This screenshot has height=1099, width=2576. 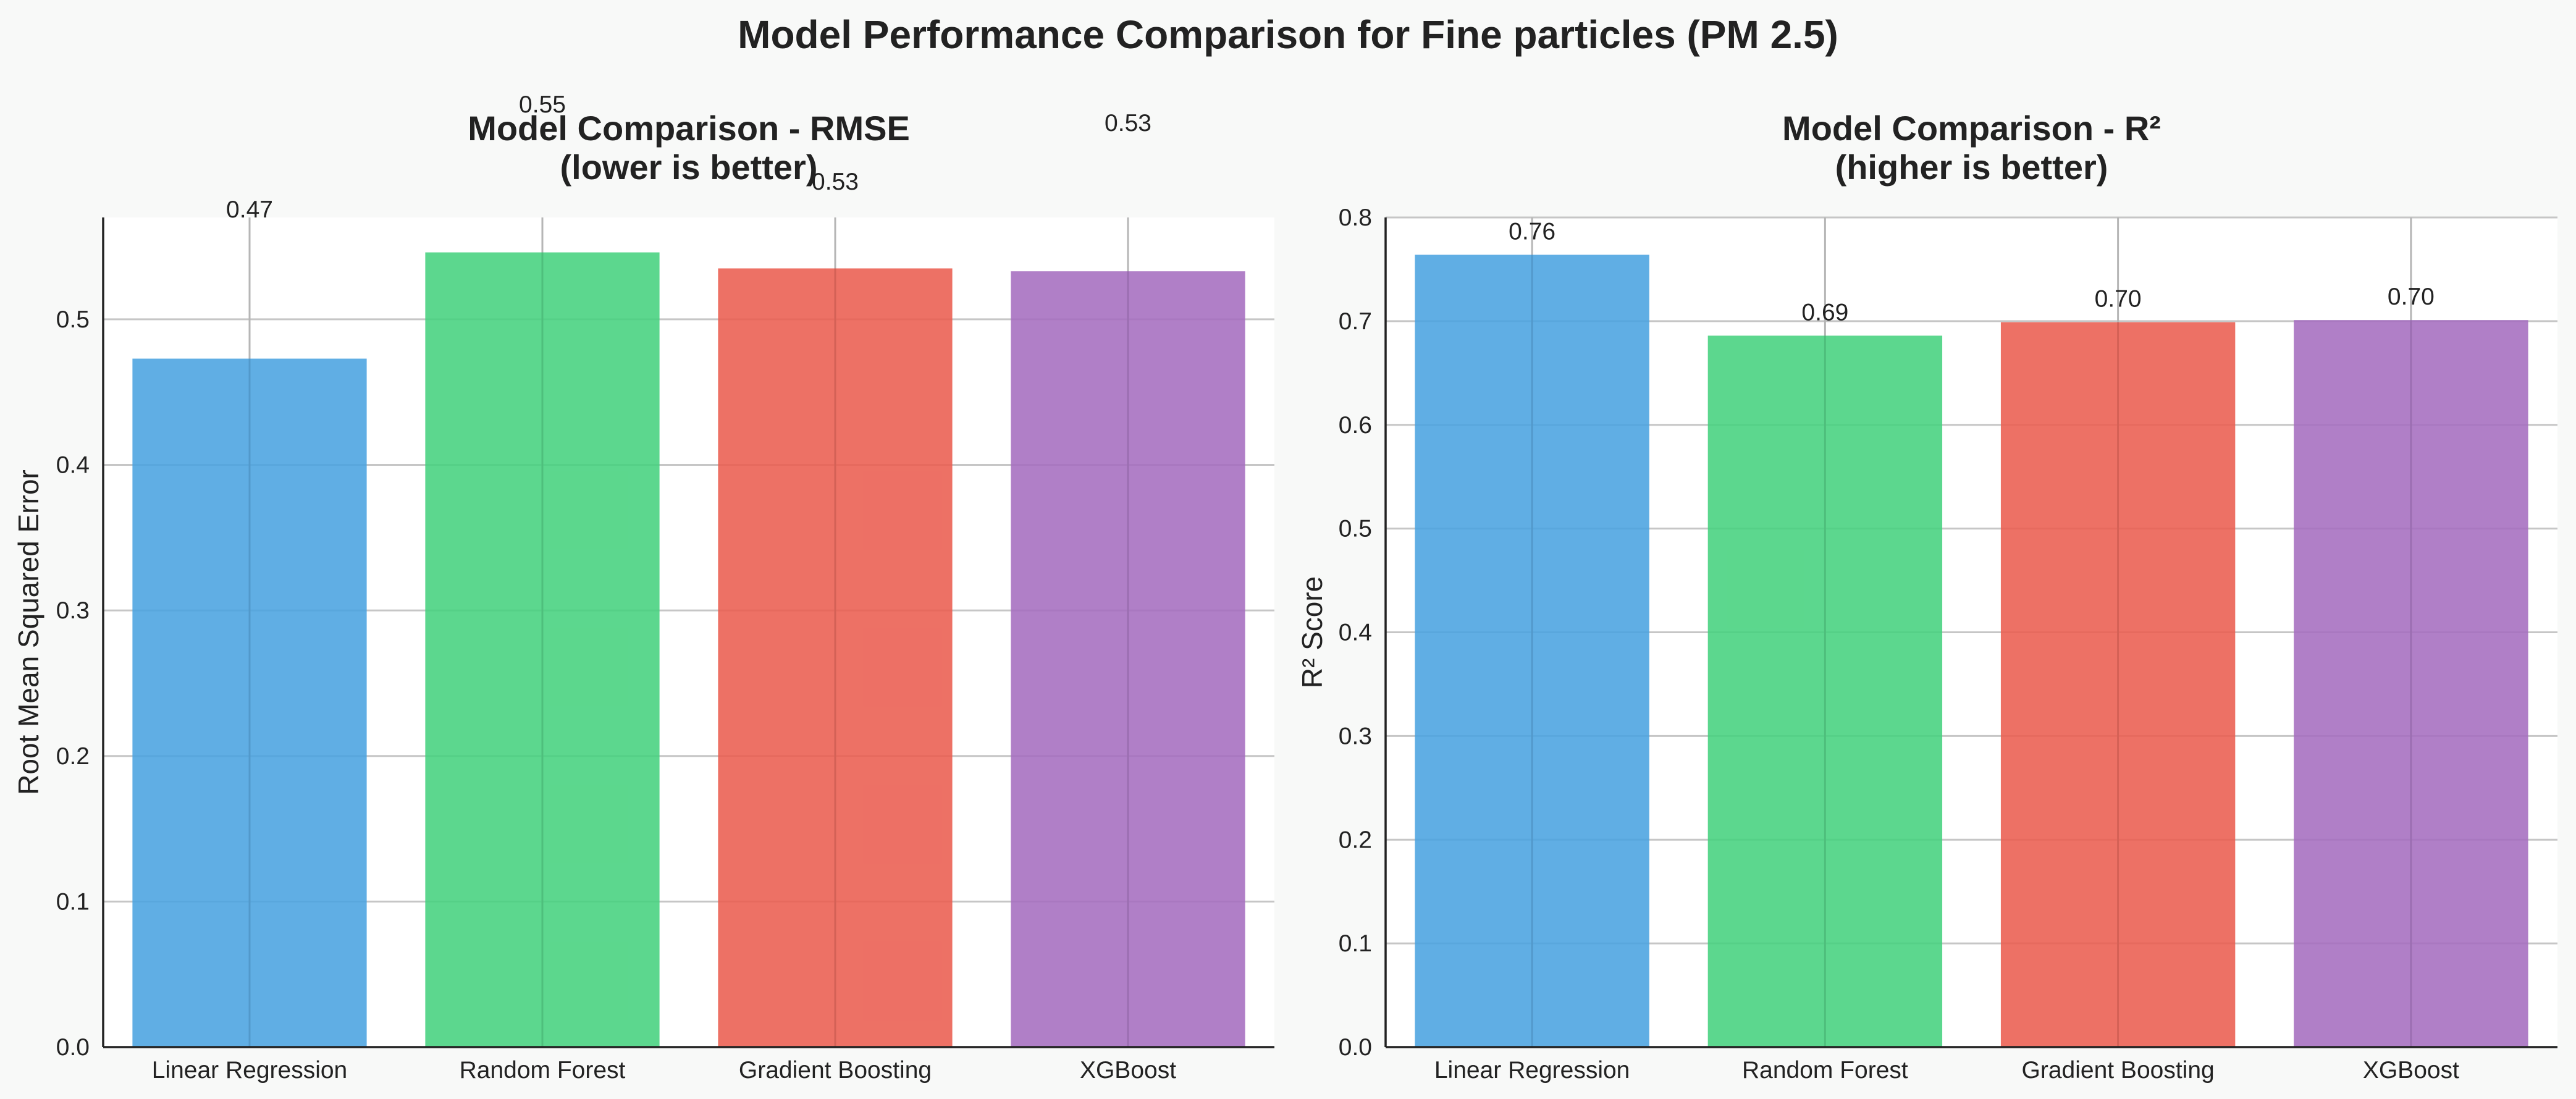 I want to click on r2-ytick-label: 0.0, so click(x=1355, y=1047).